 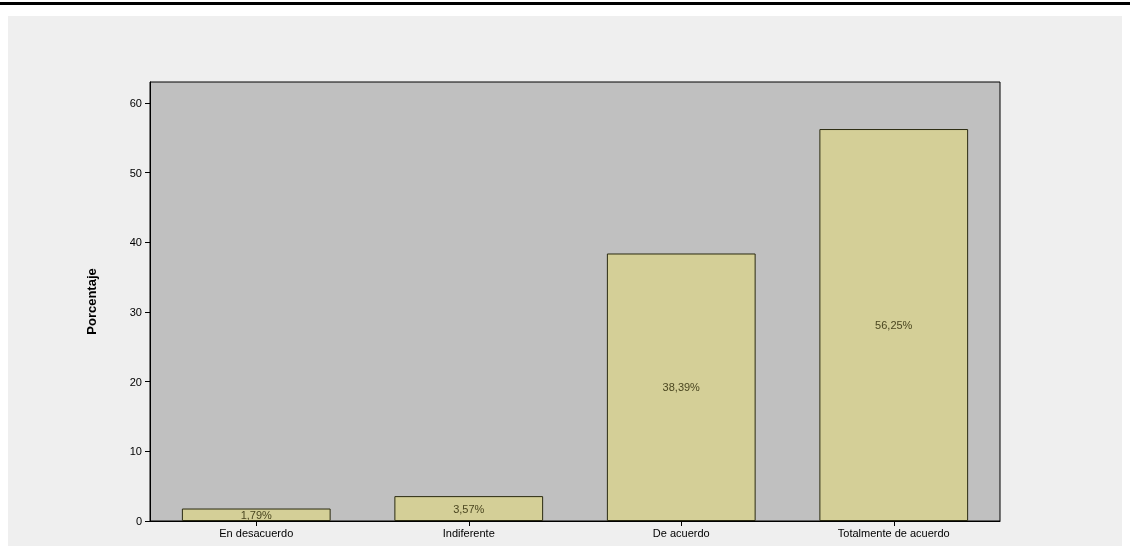 What do you see at coordinates (135, 381) in the screenshot?
I see `y-tick-label: 20` at bounding box center [135, 381].